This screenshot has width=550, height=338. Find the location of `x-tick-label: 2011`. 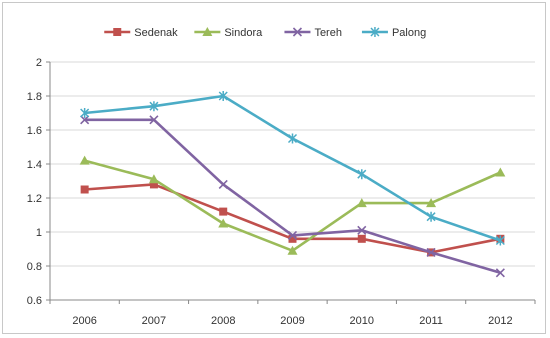

x-tick-label: 2011 is located at coordinates (431, 321).